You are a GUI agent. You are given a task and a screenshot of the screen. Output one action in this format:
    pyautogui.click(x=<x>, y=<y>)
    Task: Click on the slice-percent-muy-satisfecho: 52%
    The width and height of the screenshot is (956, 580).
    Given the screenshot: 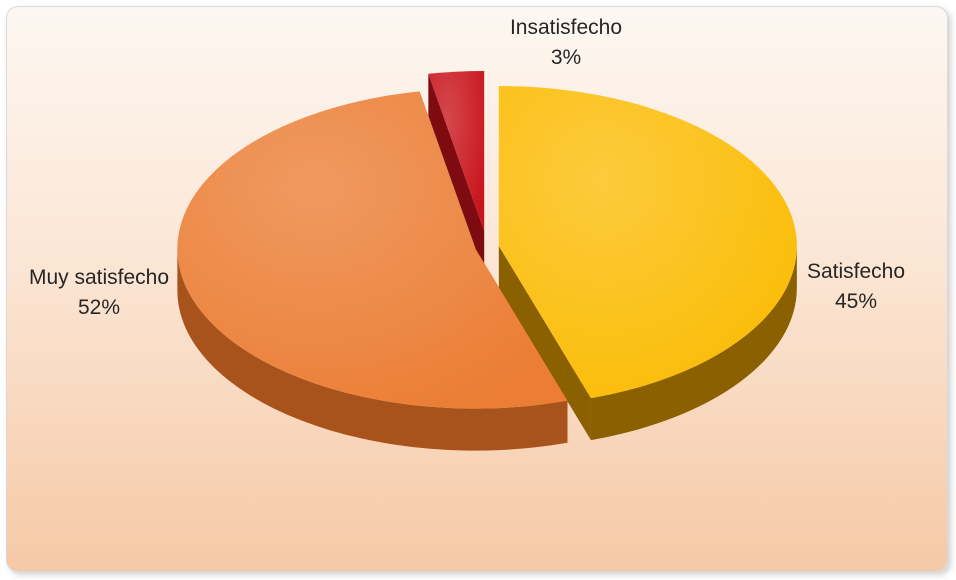 What is the action you would take?
    pyautogui.click(x=99, y=307)
    